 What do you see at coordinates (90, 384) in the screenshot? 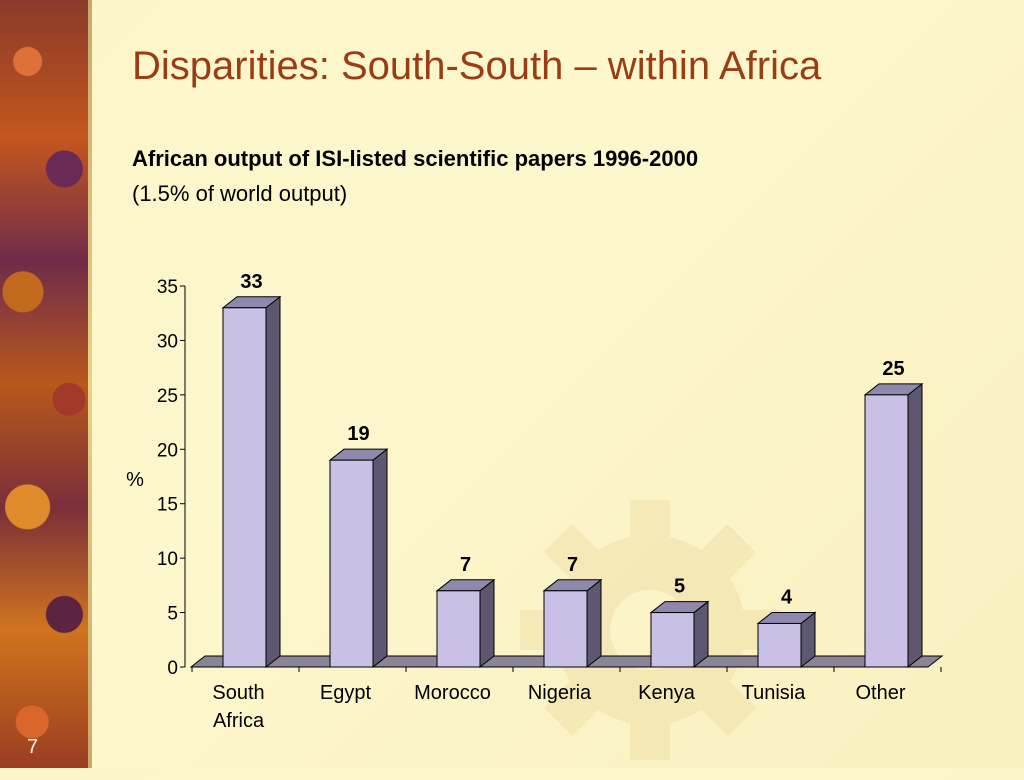
I see `strip-edge` at bounding box center [90, 384].